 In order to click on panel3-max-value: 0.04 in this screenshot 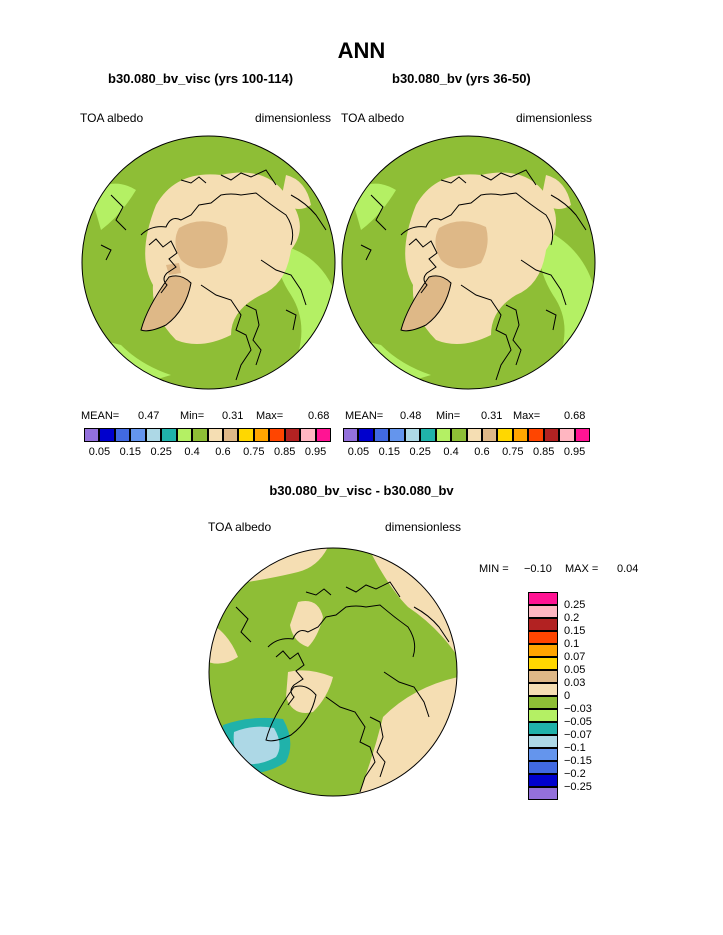, I will do `click(628, 569)`.